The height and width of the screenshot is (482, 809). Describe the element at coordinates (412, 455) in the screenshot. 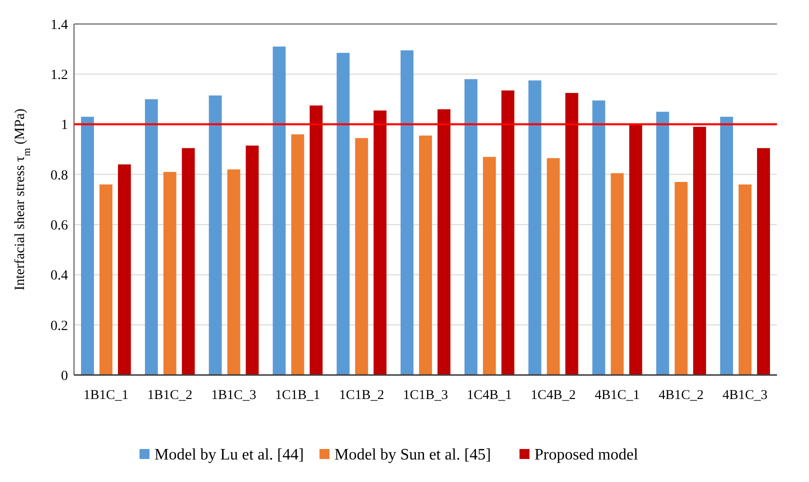

I see `legend-label: Model by Sun et al. [45]` at that location.